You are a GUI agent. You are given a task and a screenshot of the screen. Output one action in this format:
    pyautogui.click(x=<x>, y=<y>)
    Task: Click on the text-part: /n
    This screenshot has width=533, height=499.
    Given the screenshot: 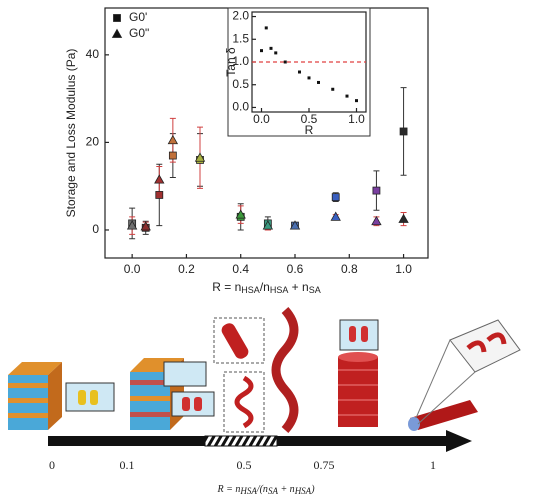 What is the action you would take?
    pyautogui.click(x=265, y=287)
    